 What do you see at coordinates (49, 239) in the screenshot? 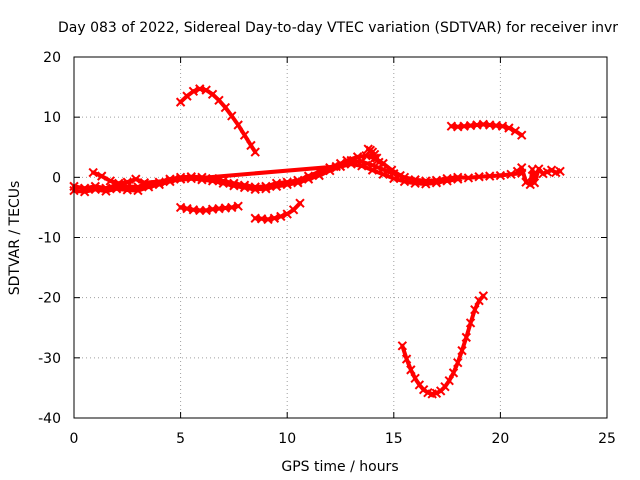
I see `y-tick-label: -10` at bounding box center [49, 239].